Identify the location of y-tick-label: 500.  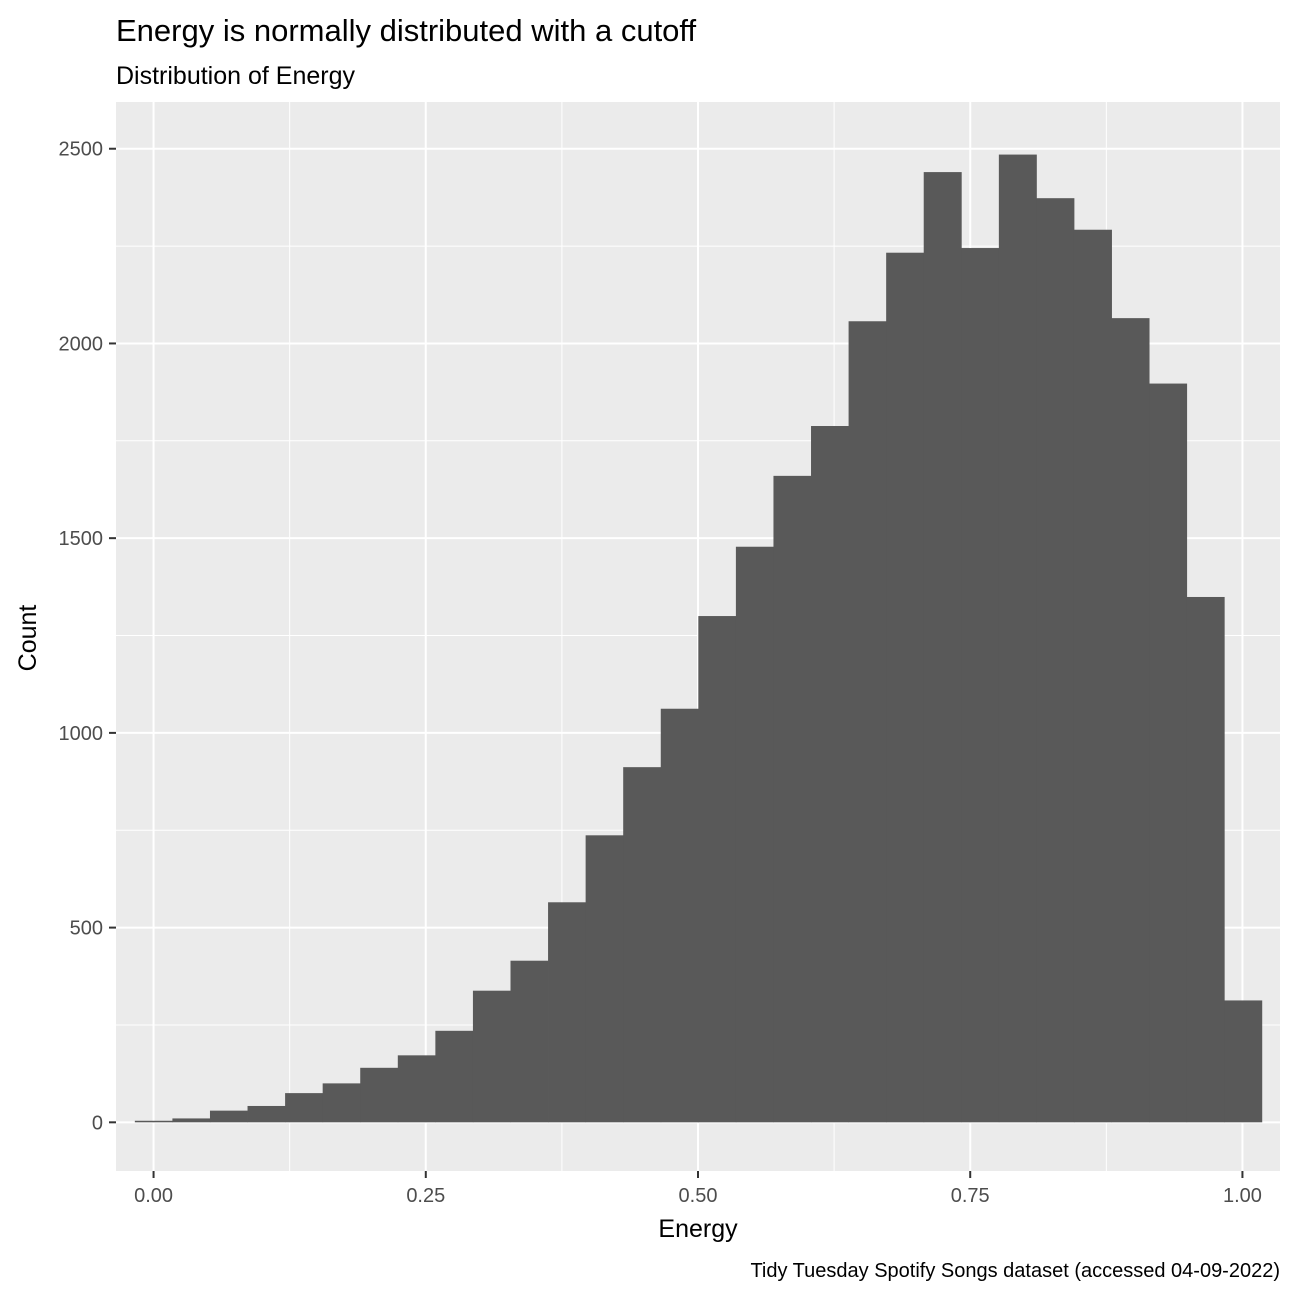
(86, 929).